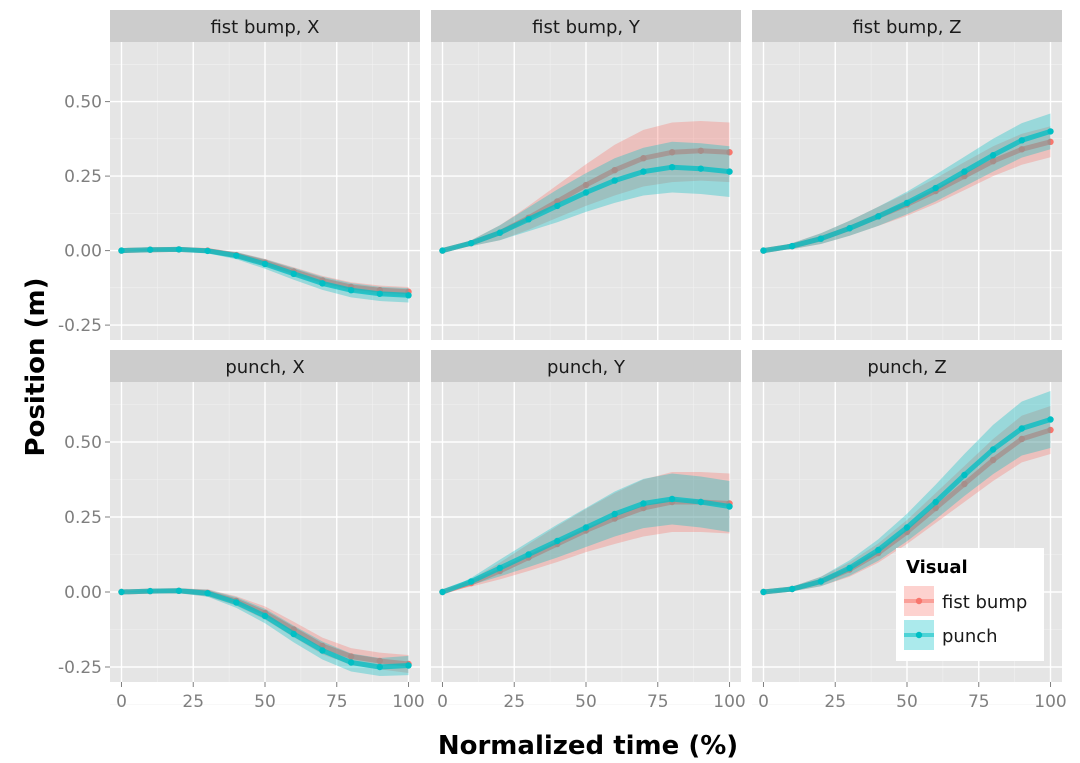  I want to click on legend-label: punch, so click(970, 636).